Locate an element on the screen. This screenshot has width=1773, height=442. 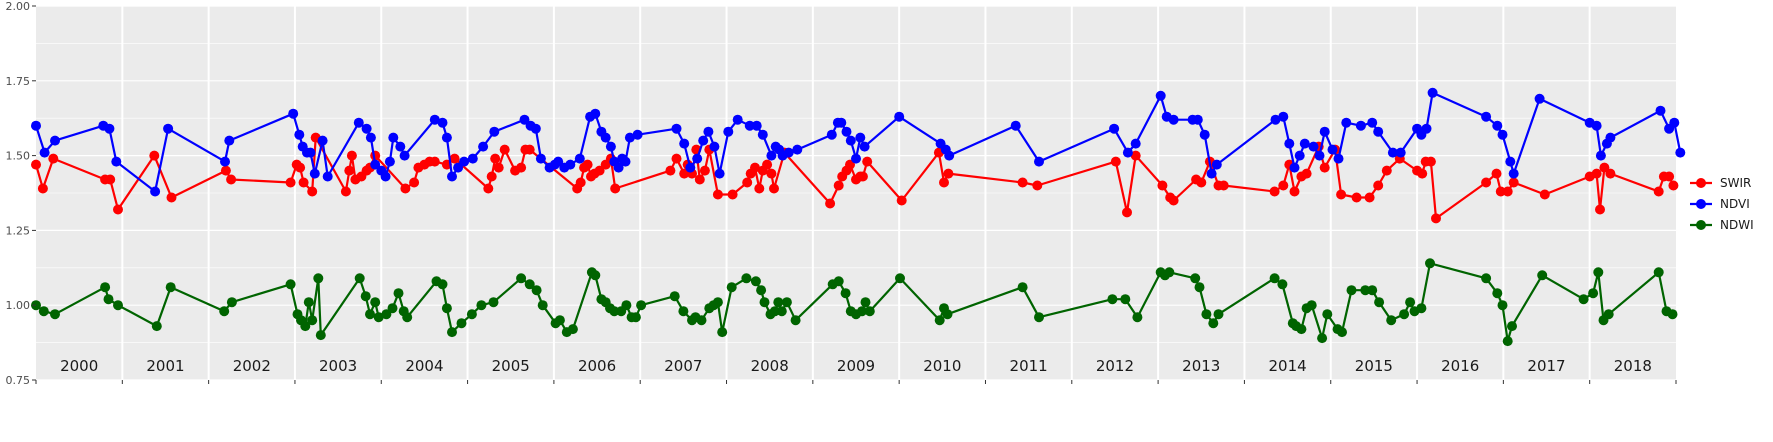
year-label: 2007 is located at coordinates (683, 366).